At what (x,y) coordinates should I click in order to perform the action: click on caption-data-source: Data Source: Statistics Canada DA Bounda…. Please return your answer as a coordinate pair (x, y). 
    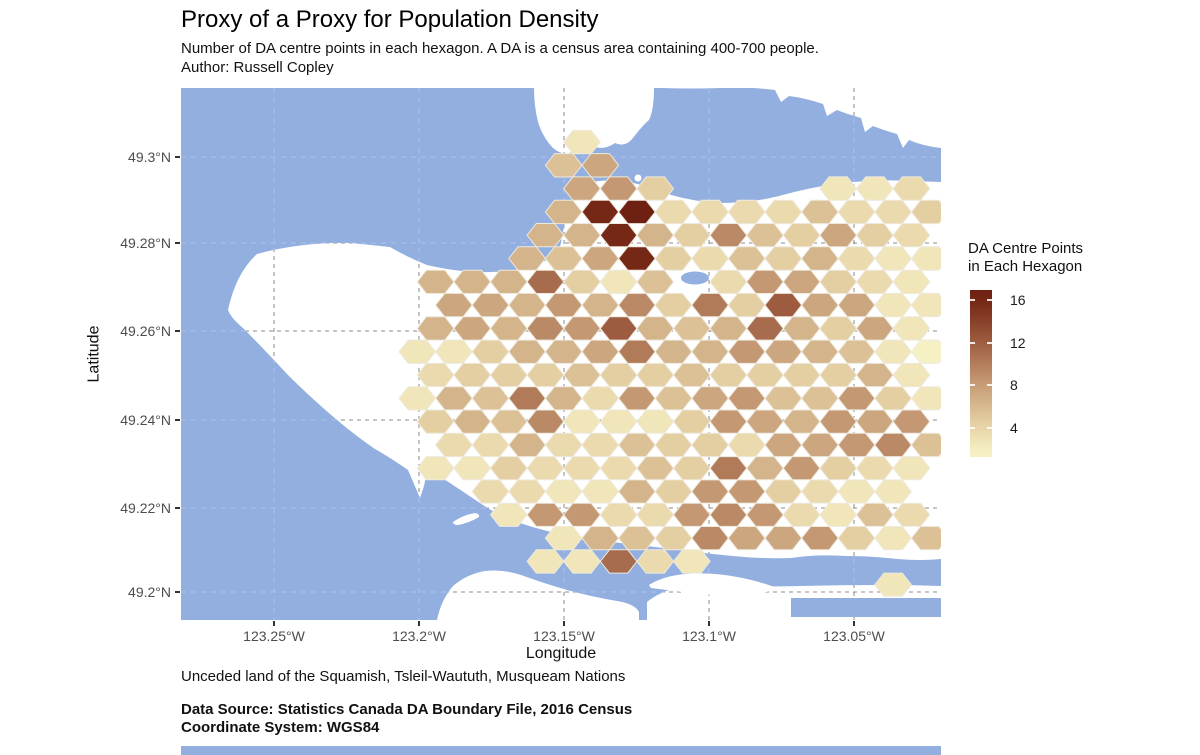
    Looking at the image, I should click on (407, 709).